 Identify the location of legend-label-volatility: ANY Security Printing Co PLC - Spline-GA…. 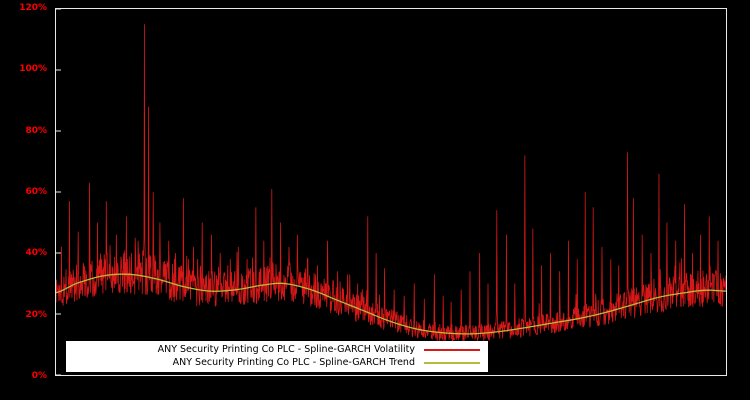
(286, 349).